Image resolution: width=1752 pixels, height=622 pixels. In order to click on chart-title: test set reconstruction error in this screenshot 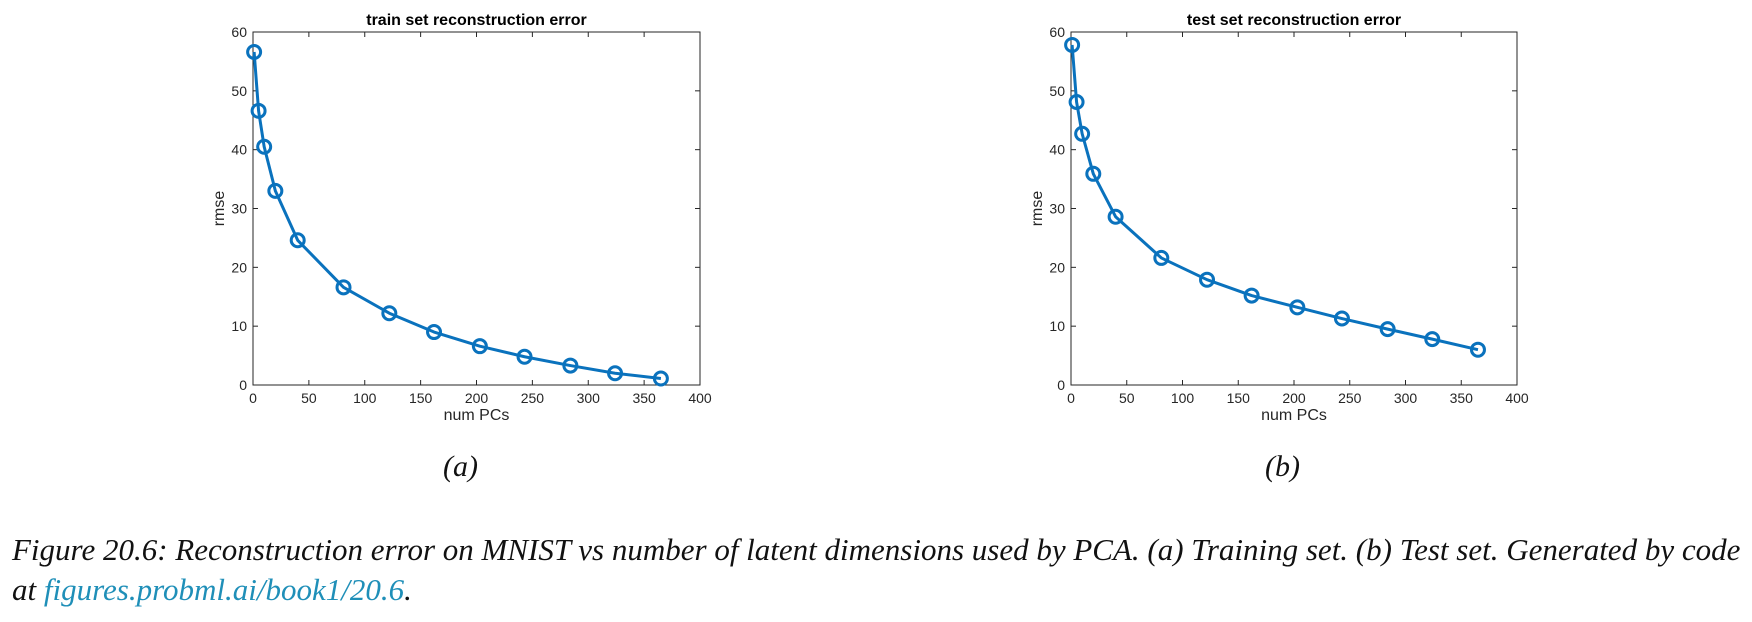, I will do `click(1294, 20)`.